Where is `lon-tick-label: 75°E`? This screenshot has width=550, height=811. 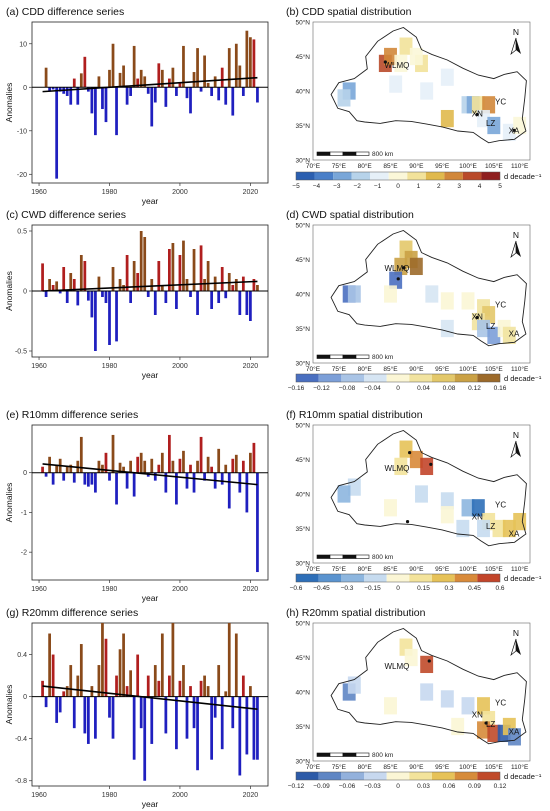 lon-tick-label: 75°E is located at coordinates (339, 166).